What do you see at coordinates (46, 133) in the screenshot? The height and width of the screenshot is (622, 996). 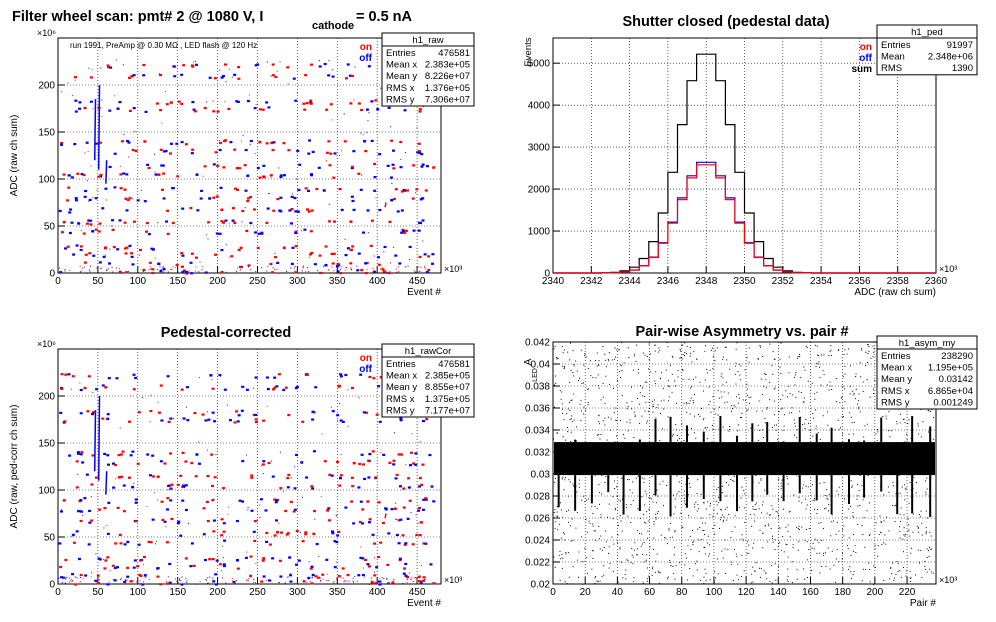 I see `y-tick-label: 150` at bounding box center [46, 133].